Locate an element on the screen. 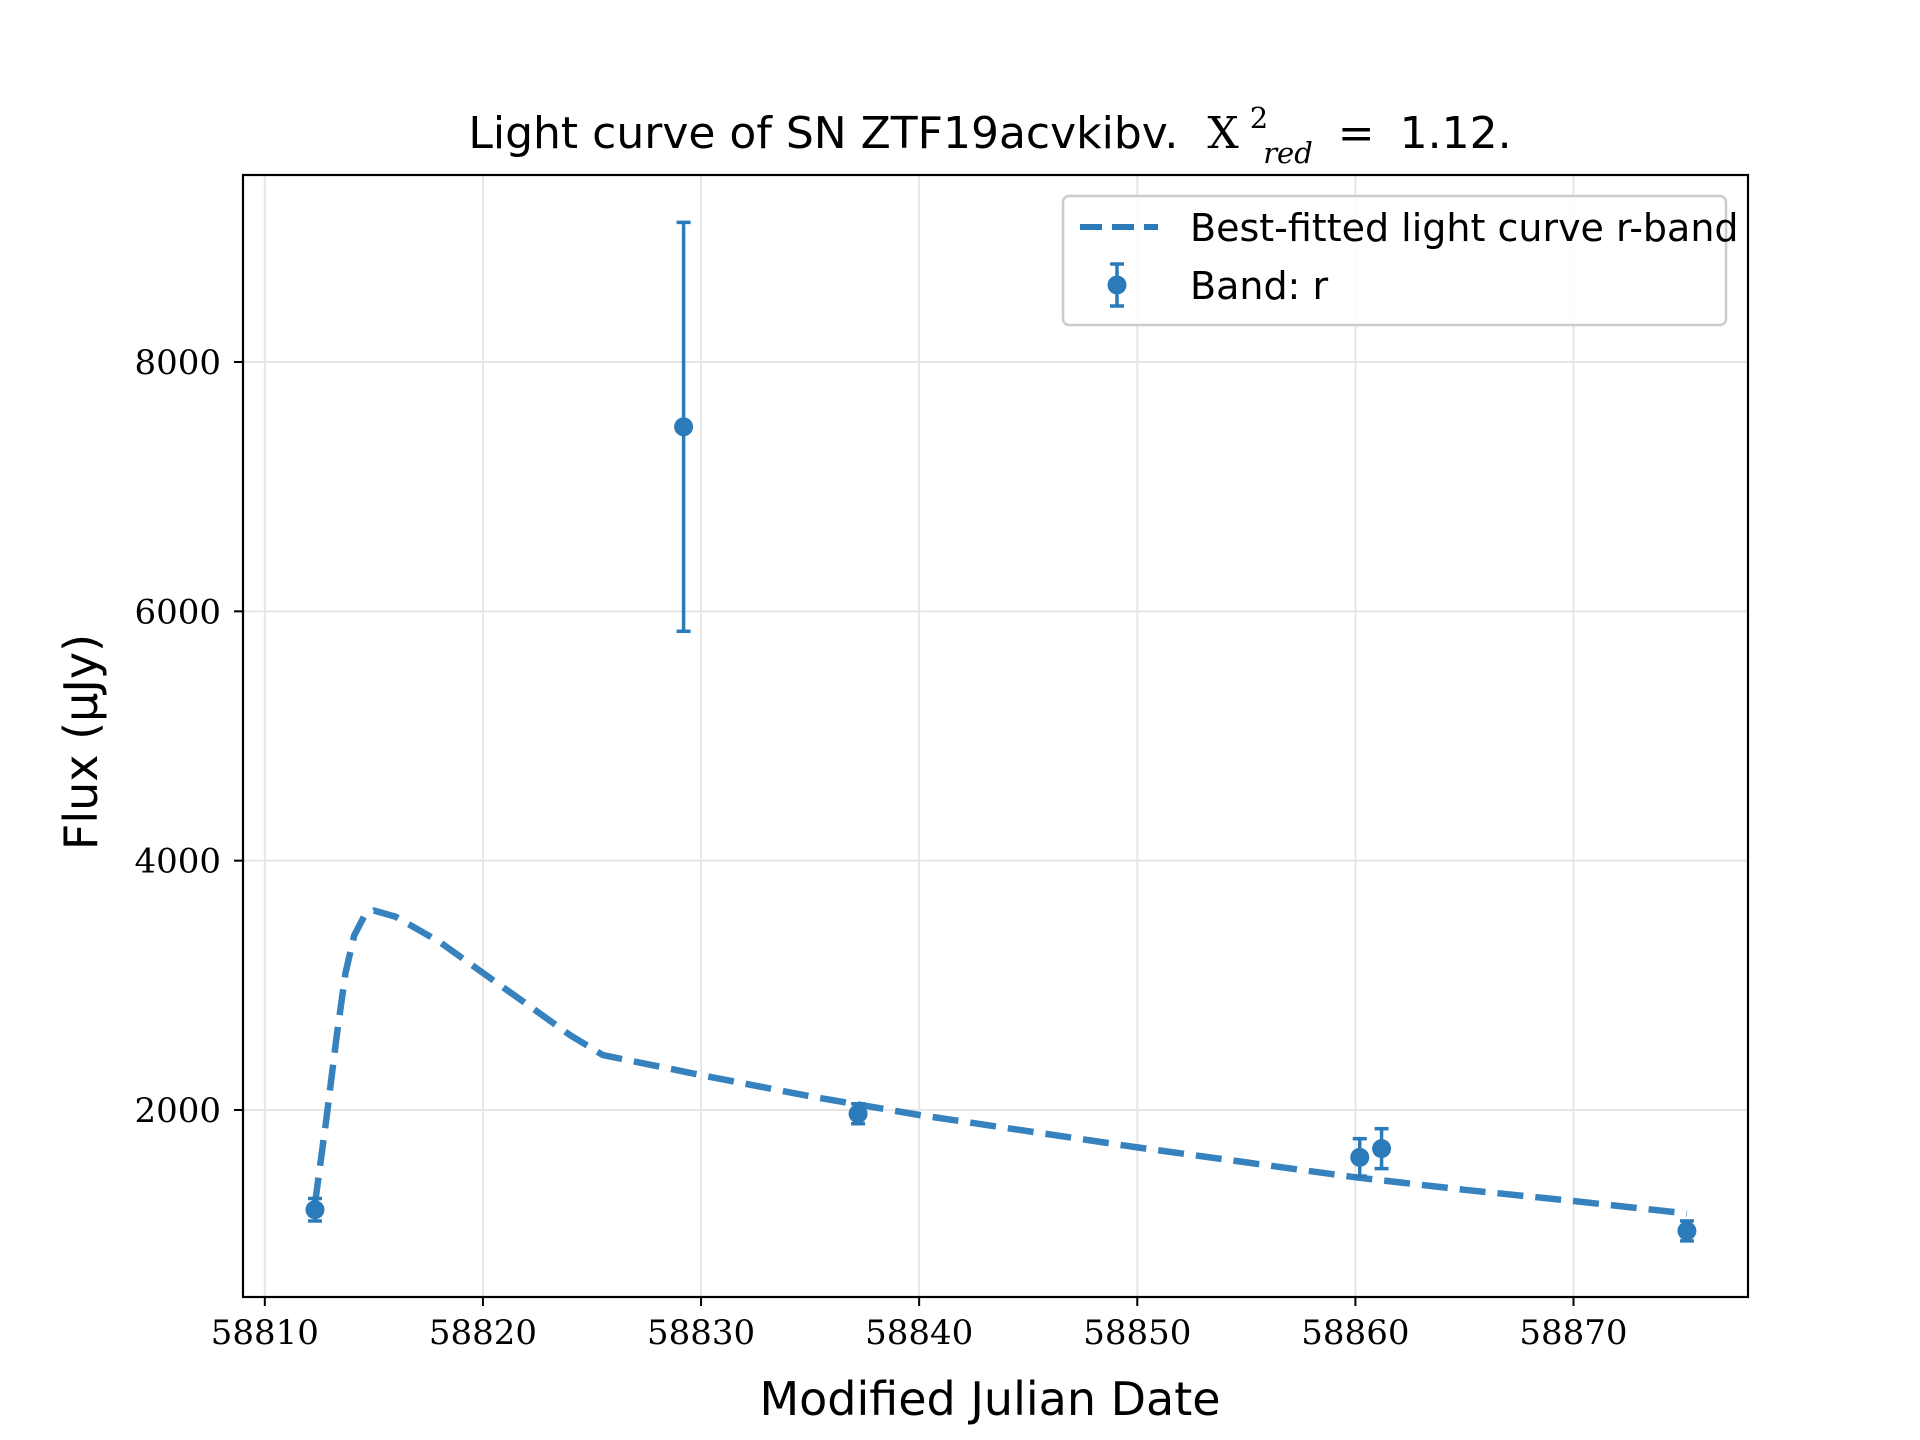 The image size is (1920, 1440). x-axis-label: Modified Julian Date is located at coordinates (989, 1399).